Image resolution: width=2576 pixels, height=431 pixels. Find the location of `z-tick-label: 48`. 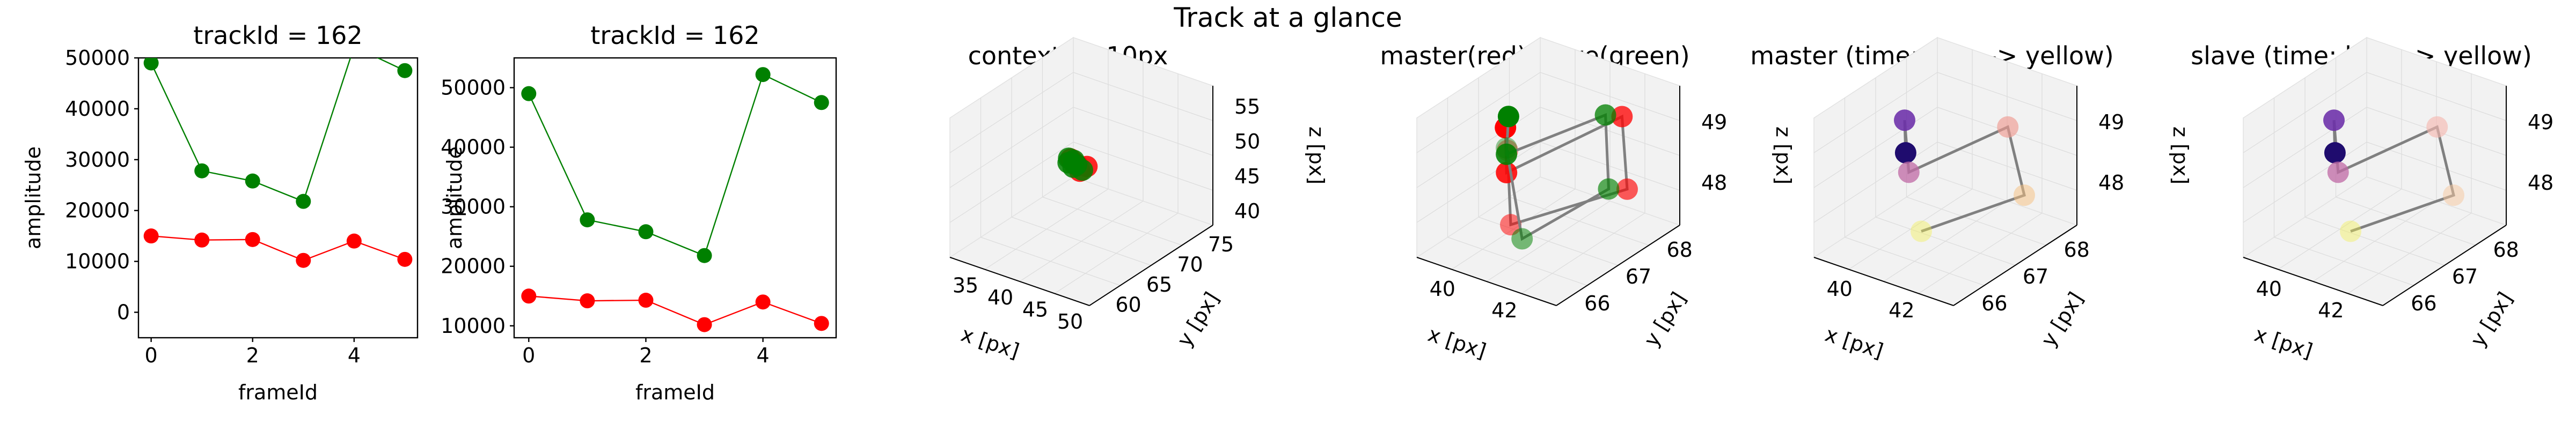

z-tick-label: 48 is located at coordinates (2540, 183).